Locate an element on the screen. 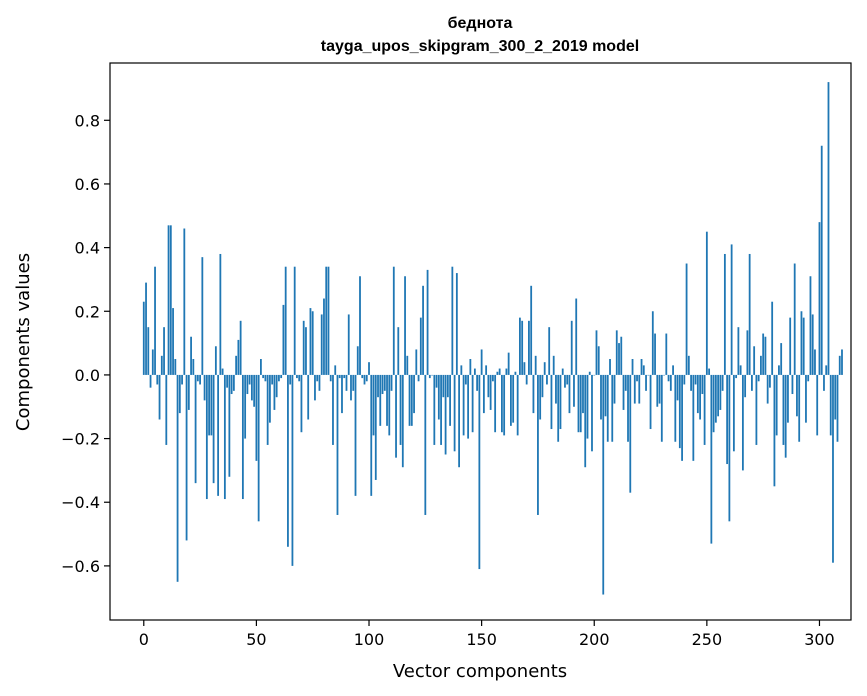  y-tick-label: 0.6 is located at coordinates (87, 184).